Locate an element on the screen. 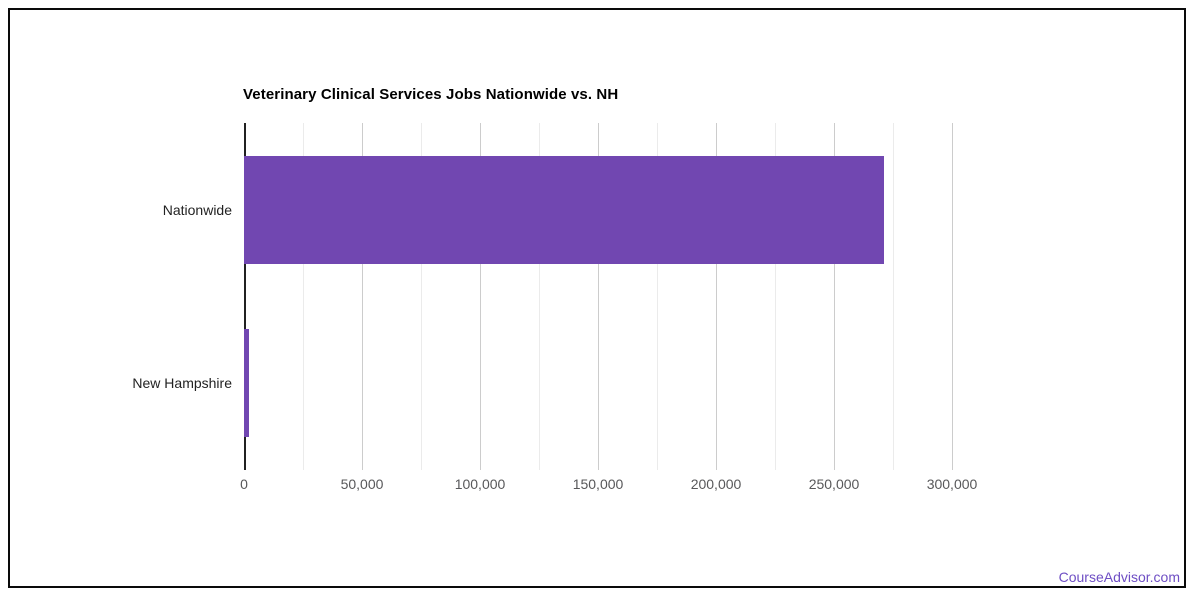 The width and height of the screenshot is (1200, 600). x-tick-label: 250,000 is located at coordinates (834, 484).